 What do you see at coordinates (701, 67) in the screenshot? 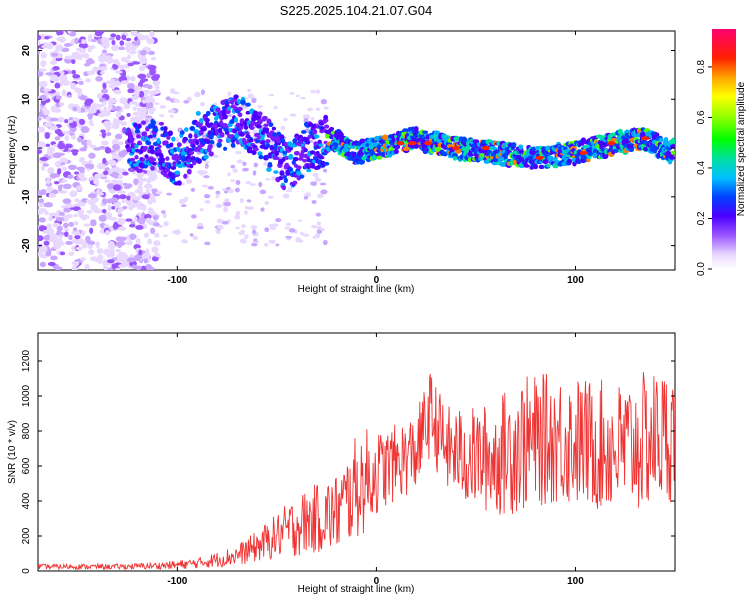
I see `colorbar-tick-label: 0.8` at bounding box center [701, 67].